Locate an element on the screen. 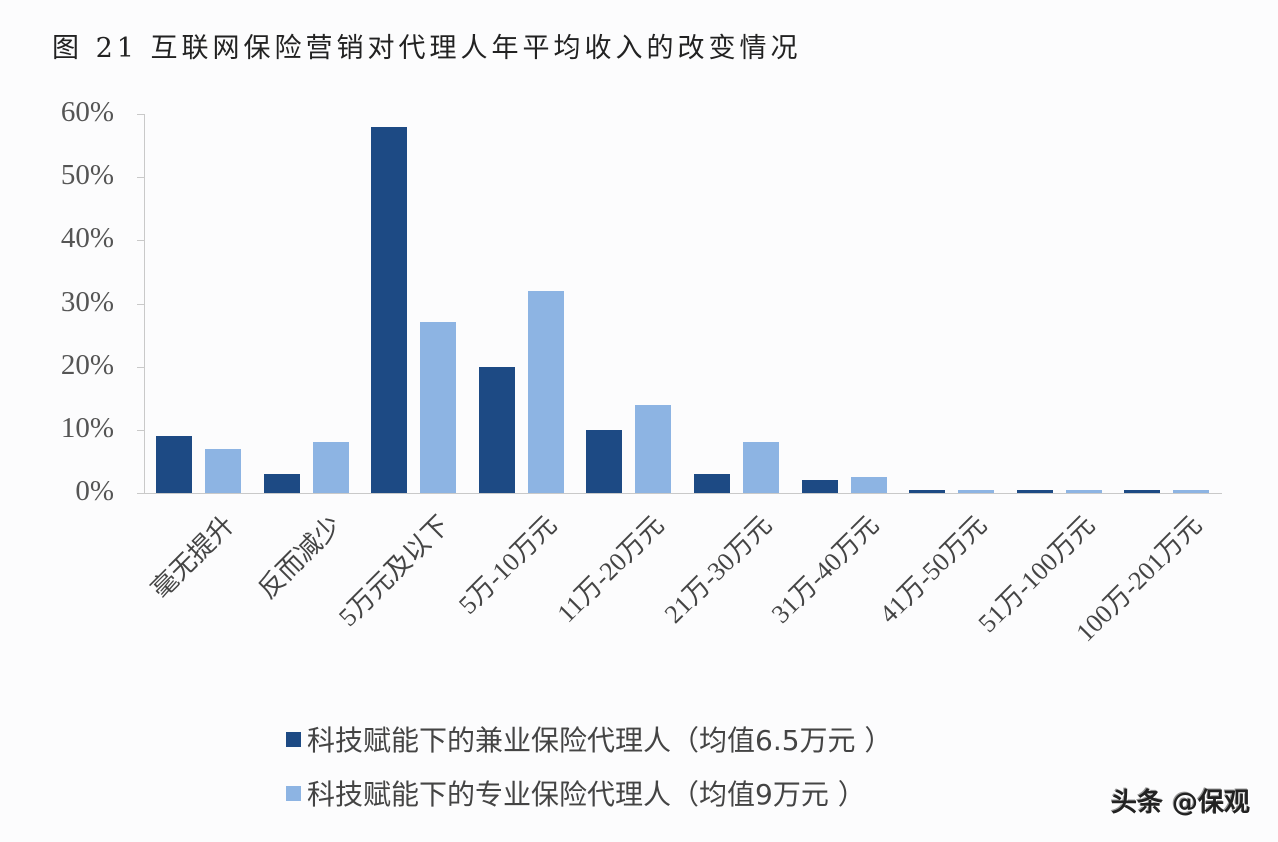  y-tick-label: 60% is located at coordinates (87, 112).